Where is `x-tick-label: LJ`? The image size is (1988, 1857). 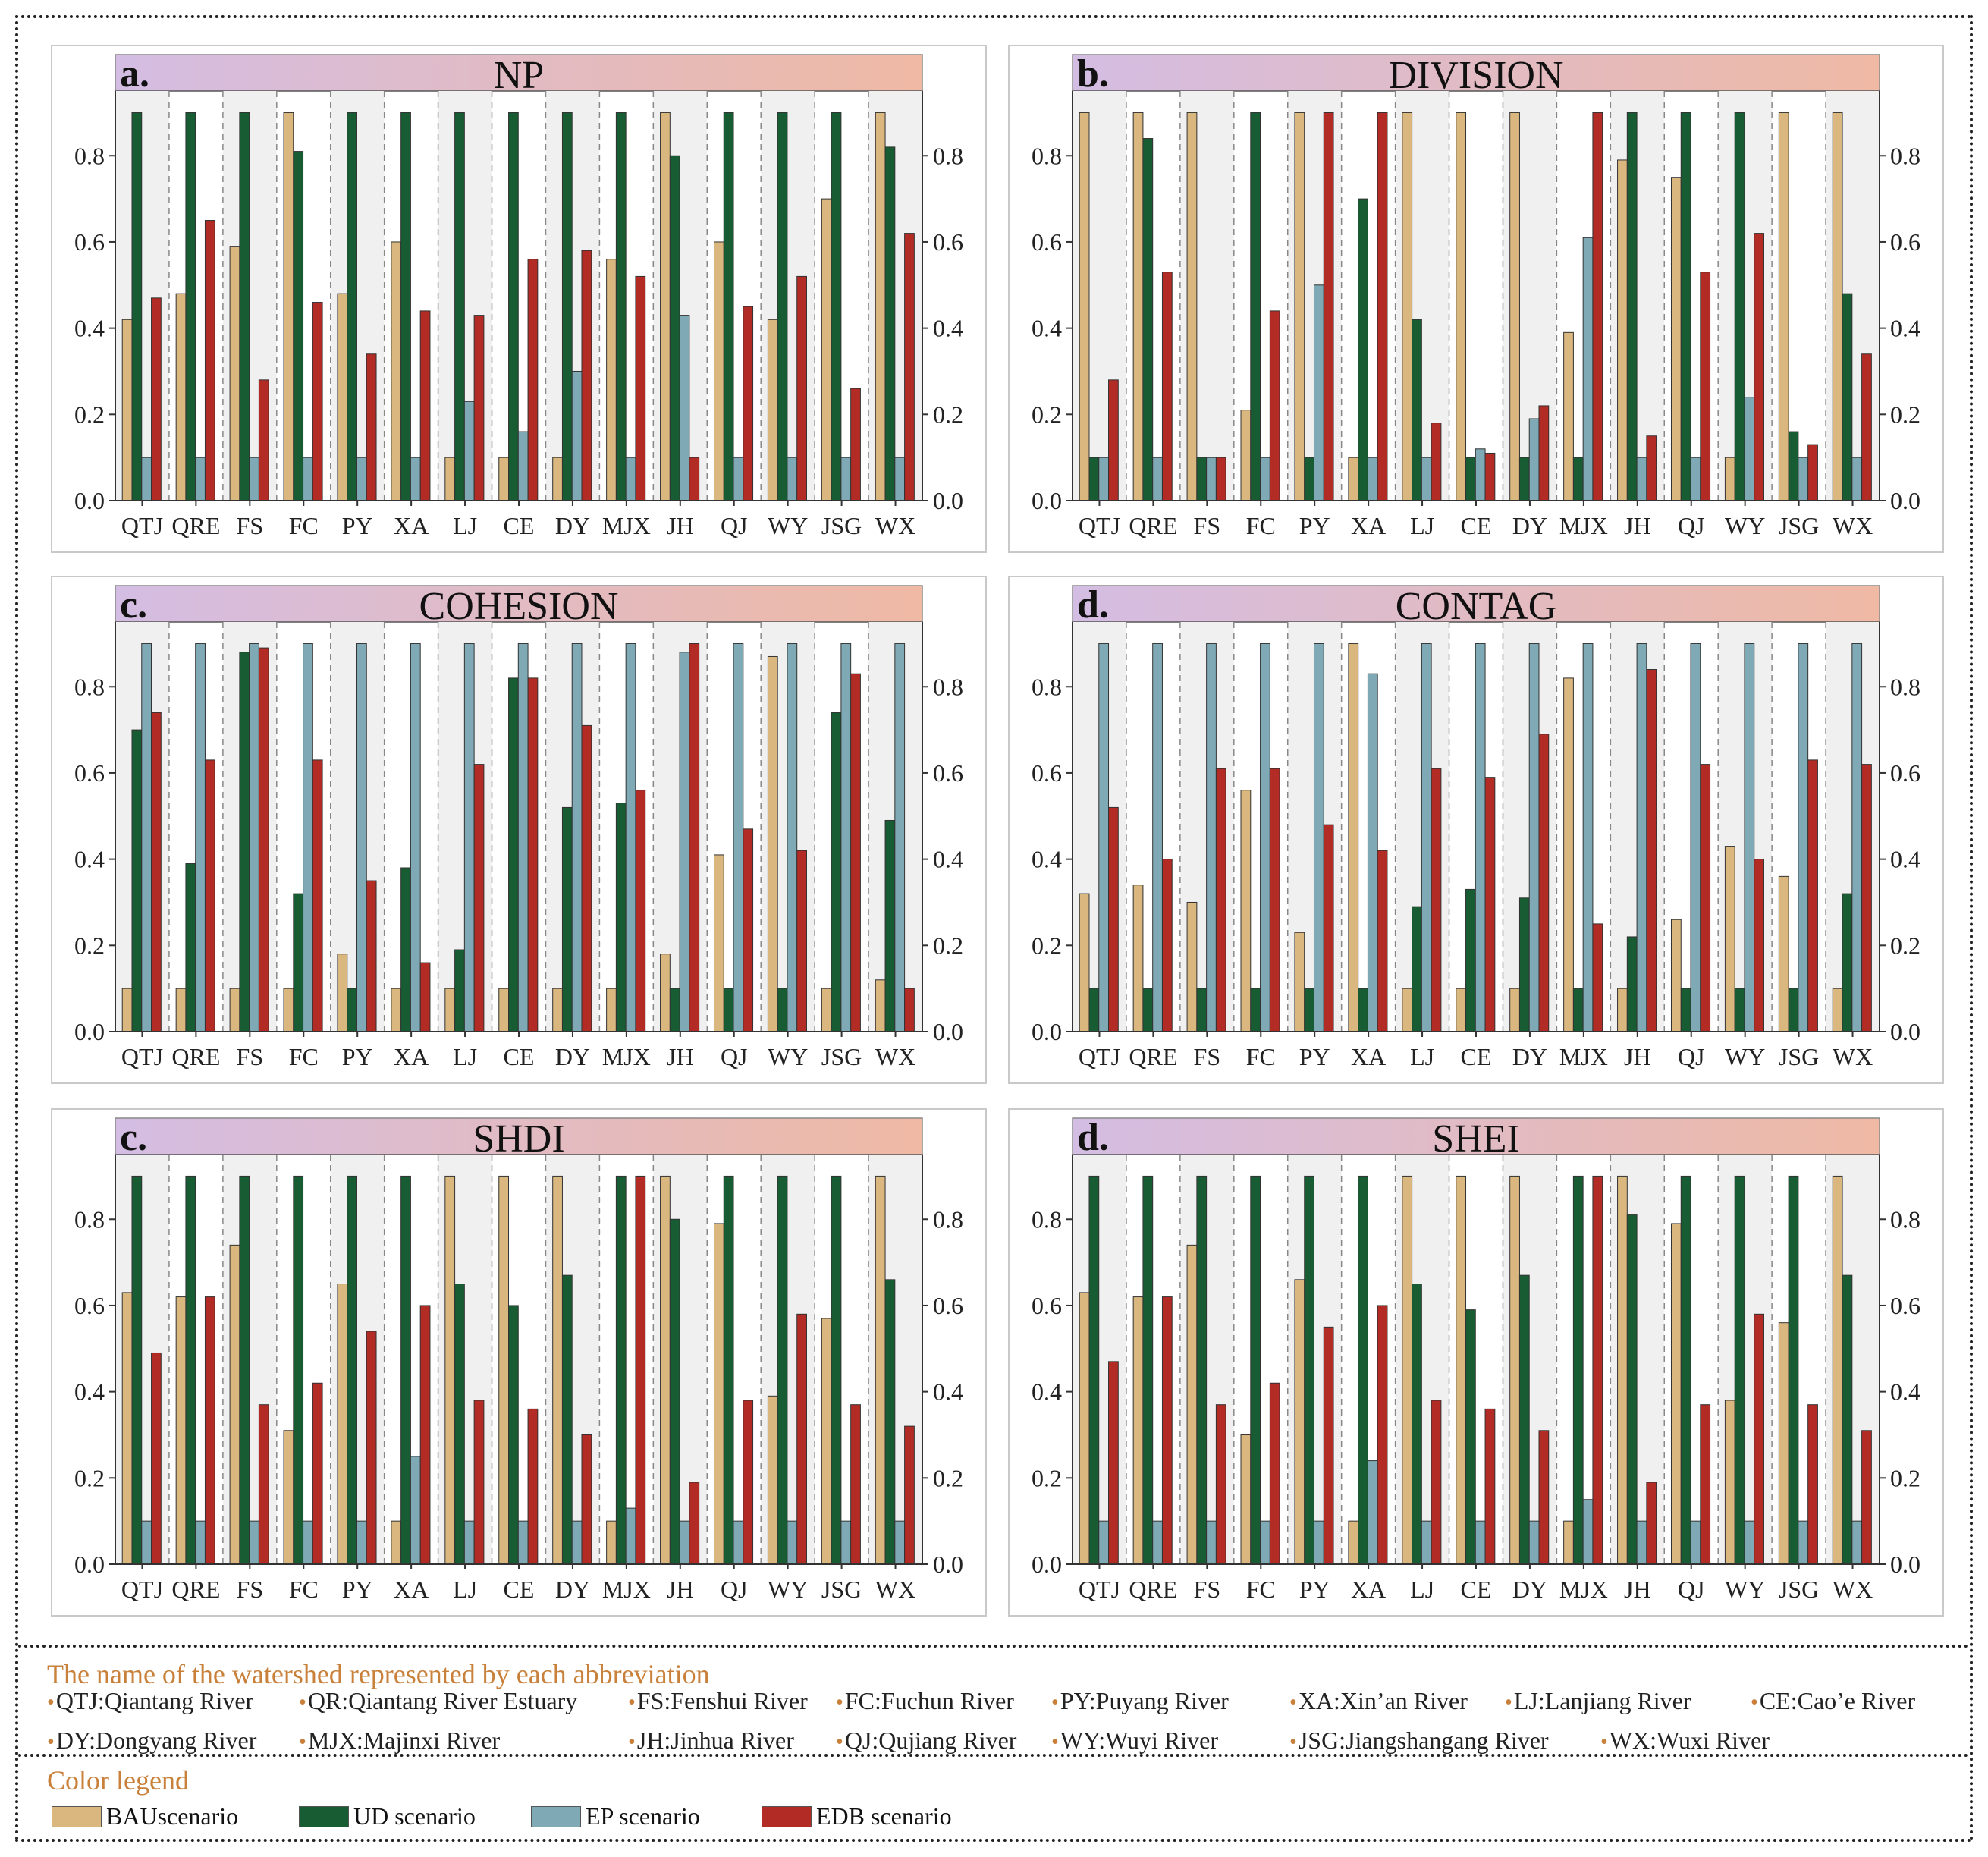
x-tick-label: LJ is located at coordinates (1422, 525).